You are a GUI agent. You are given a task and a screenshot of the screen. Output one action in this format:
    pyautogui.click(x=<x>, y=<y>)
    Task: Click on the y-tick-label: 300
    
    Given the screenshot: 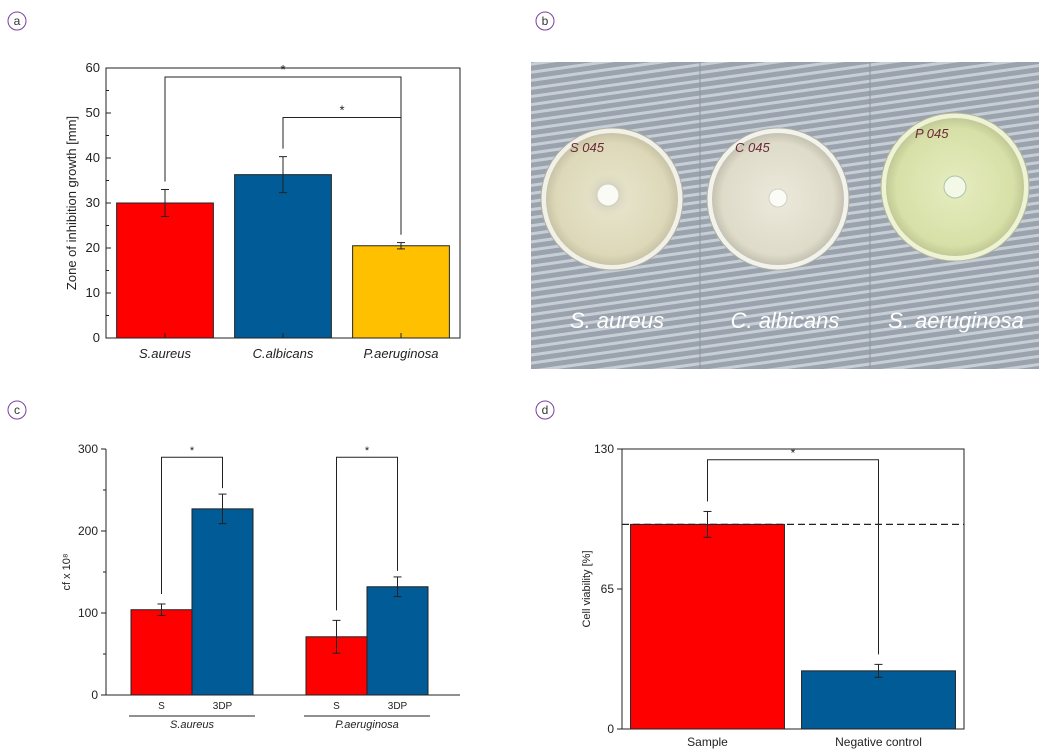 What is the action you would take?
    pyautogui.click(x=88, y=449)
    